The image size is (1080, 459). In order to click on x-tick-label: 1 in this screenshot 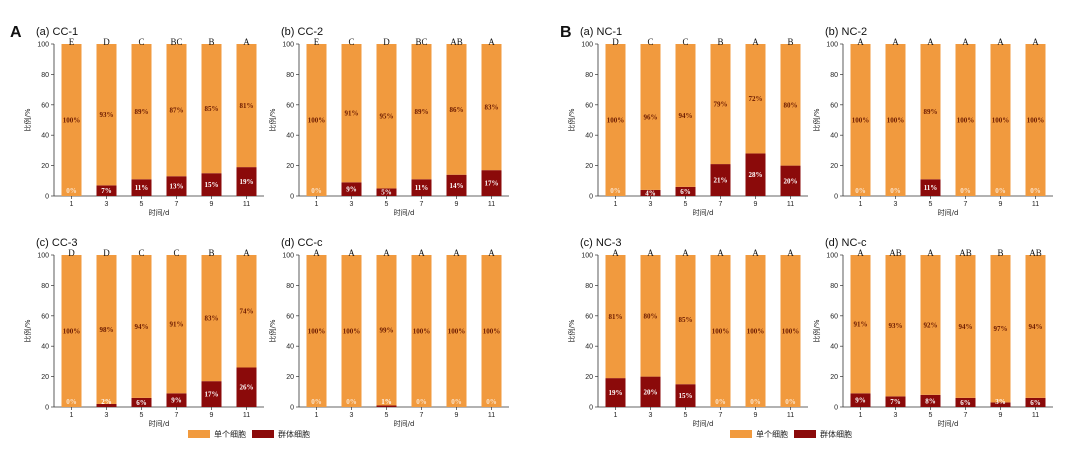, I will do `click(72, 415)`.